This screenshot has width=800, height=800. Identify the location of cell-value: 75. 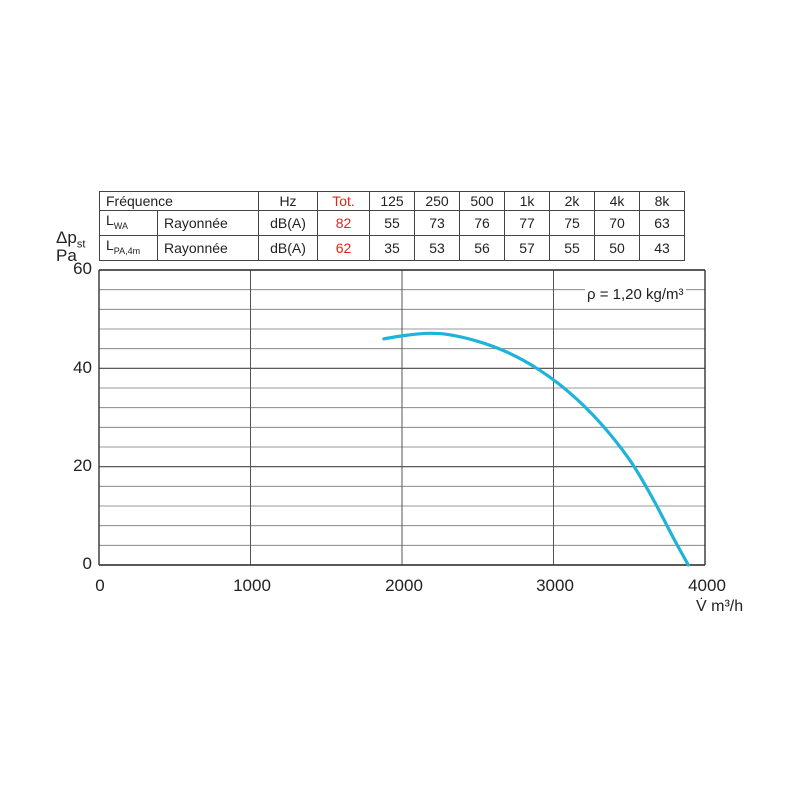
(572, 223).